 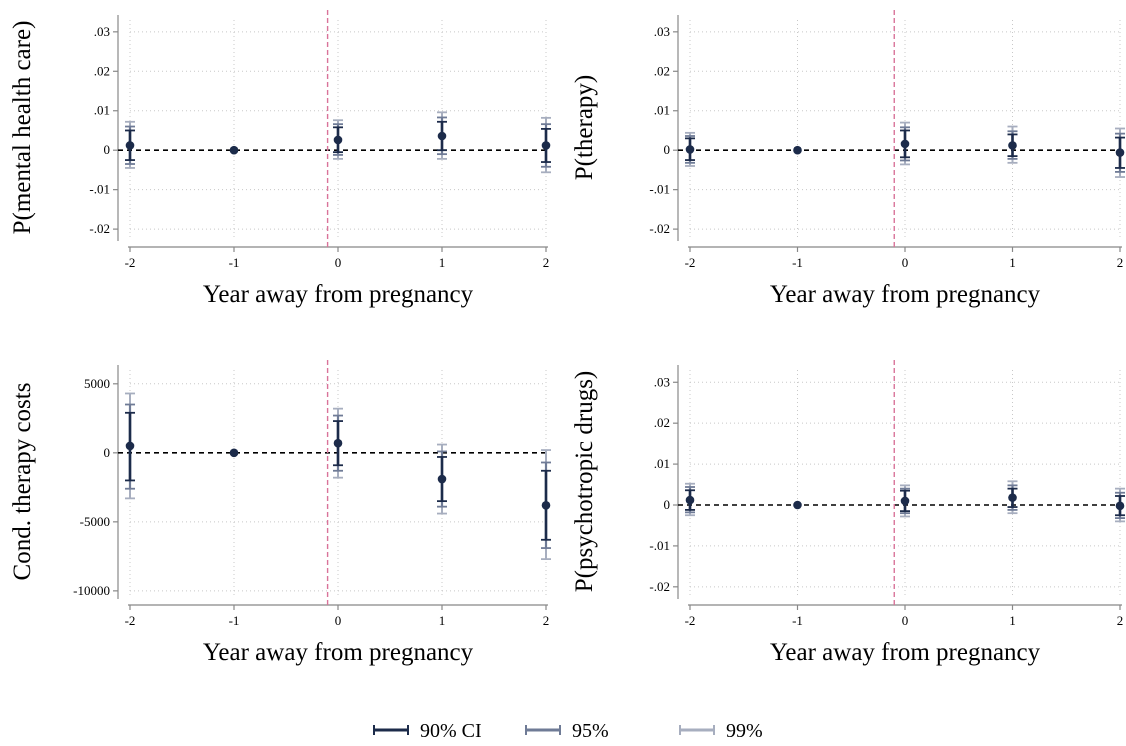 I want to click on y-tick-label: -10000, so click(x=91, y=590).